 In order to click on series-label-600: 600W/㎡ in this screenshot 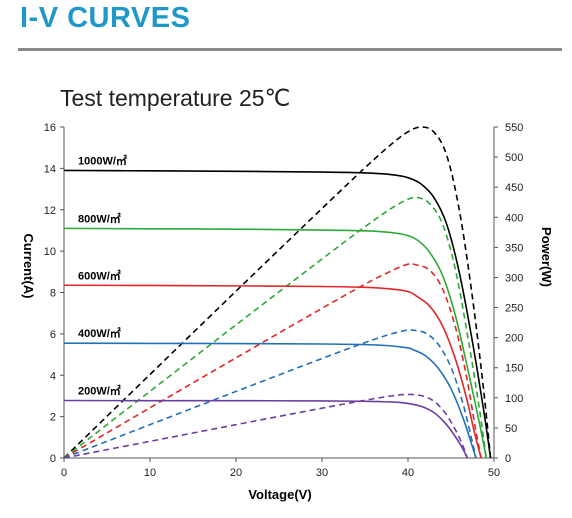, I will do `click(99, 275)`.